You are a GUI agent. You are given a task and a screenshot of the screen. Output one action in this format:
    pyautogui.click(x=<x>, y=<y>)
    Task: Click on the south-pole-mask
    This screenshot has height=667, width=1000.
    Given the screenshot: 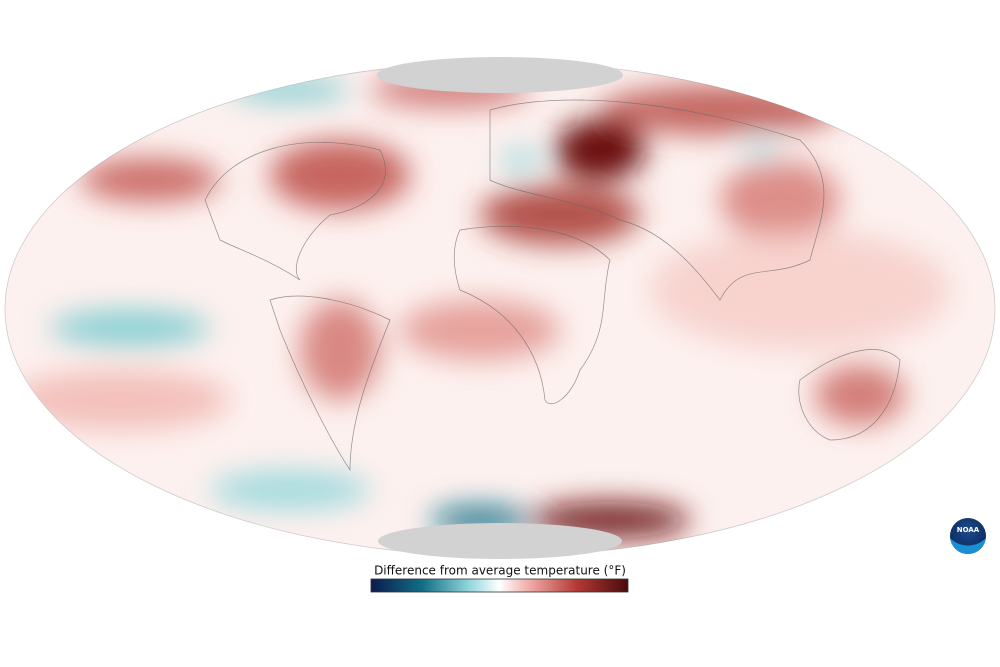 What is the action you would take?
    pyautogui.click(x=500, y=541)
    